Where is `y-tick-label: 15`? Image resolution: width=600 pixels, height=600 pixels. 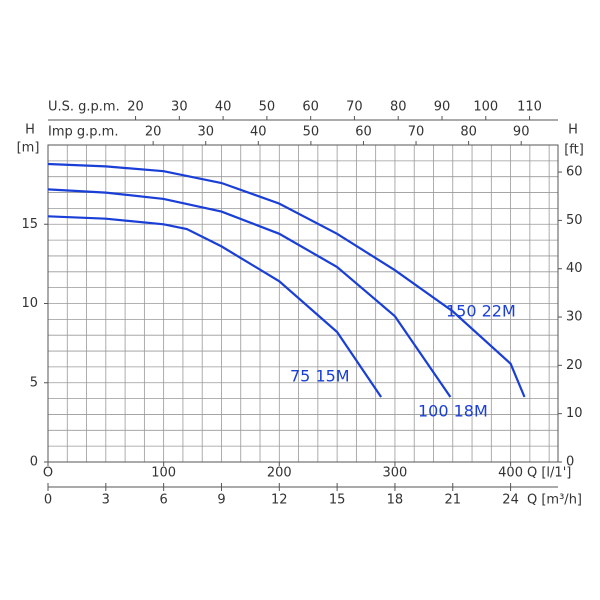
y-tick-label: 15 is located at coordinates (29, 224).